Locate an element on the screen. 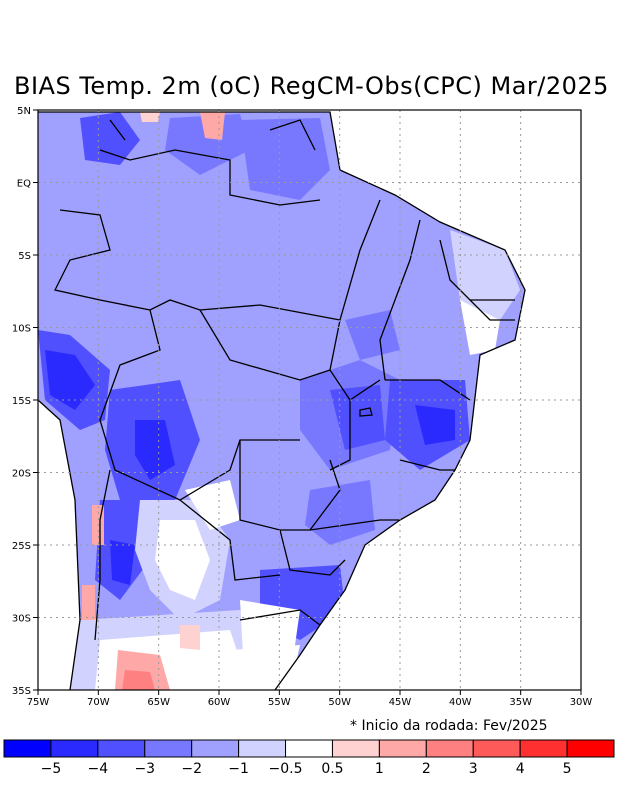  lon-tick-label: 40W is located at coordinates (460, 702).